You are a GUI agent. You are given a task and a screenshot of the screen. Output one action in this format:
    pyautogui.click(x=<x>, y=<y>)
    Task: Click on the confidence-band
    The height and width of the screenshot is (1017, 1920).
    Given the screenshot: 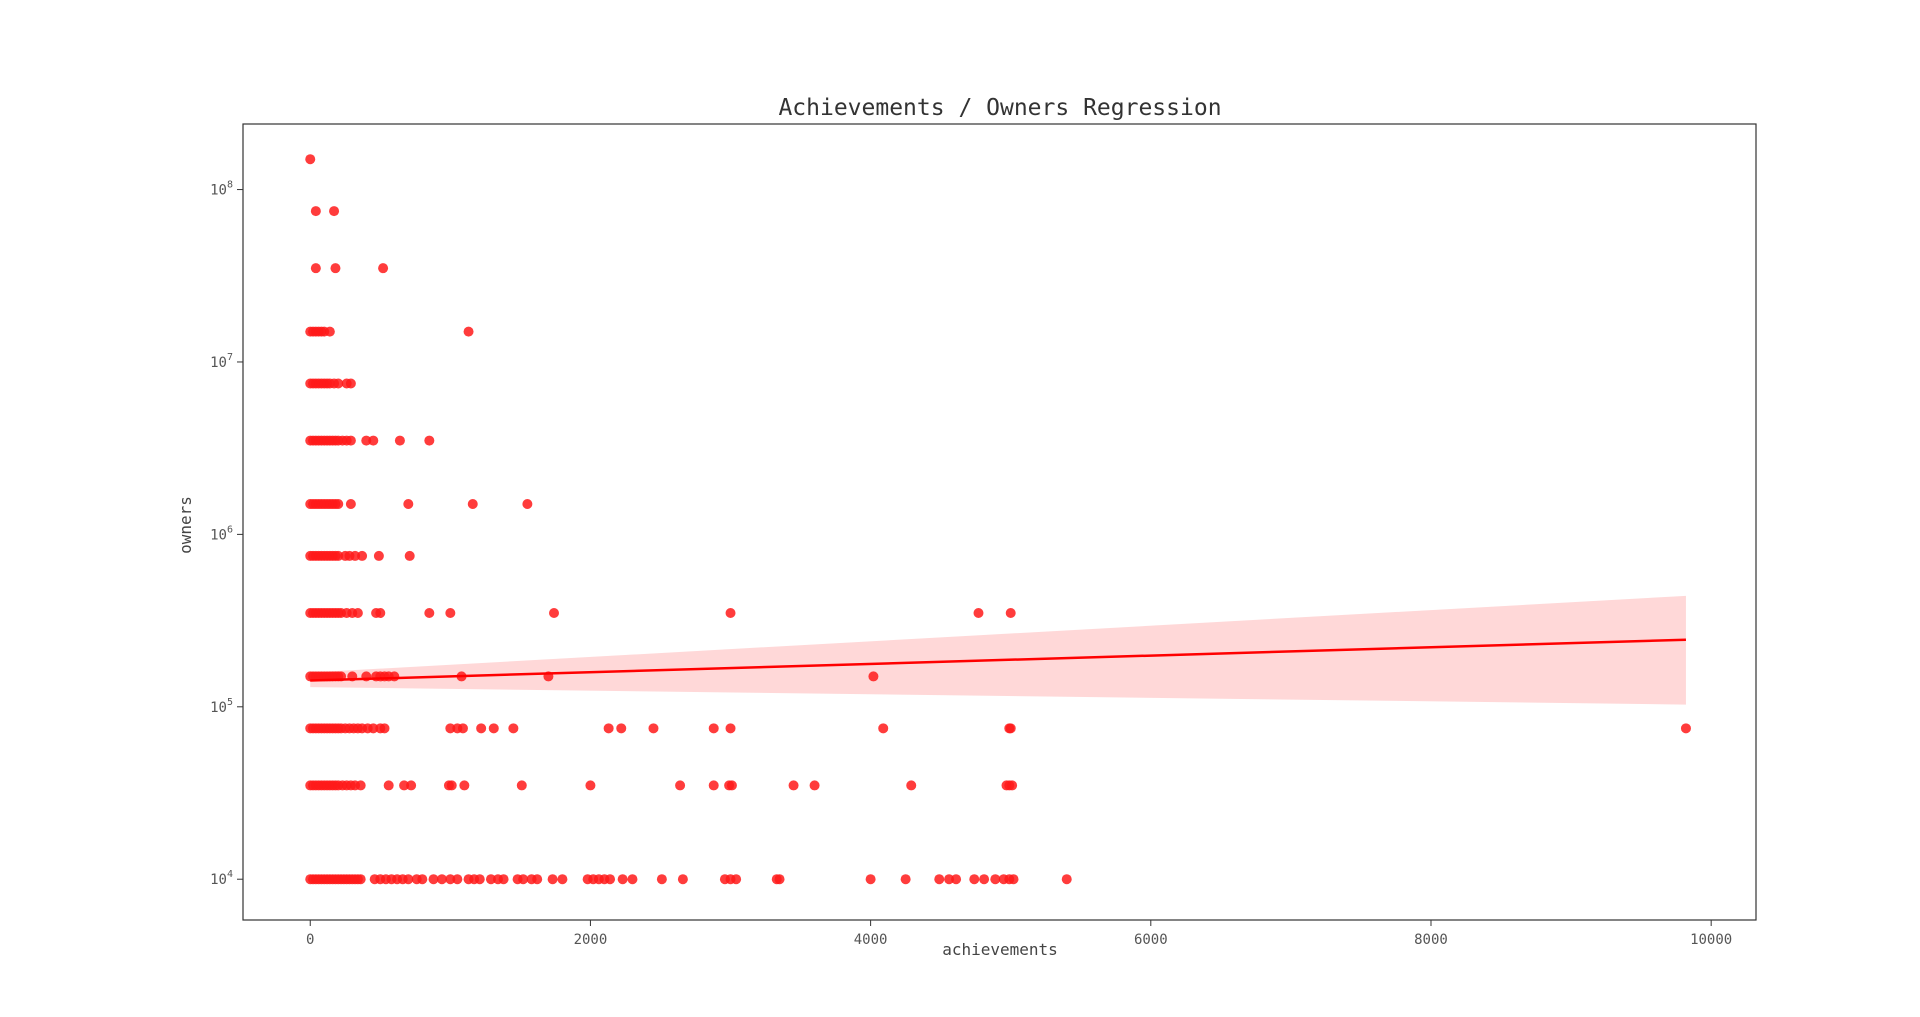 What is the action you would take?
    pyautogui.click(x=998, y=650)
    